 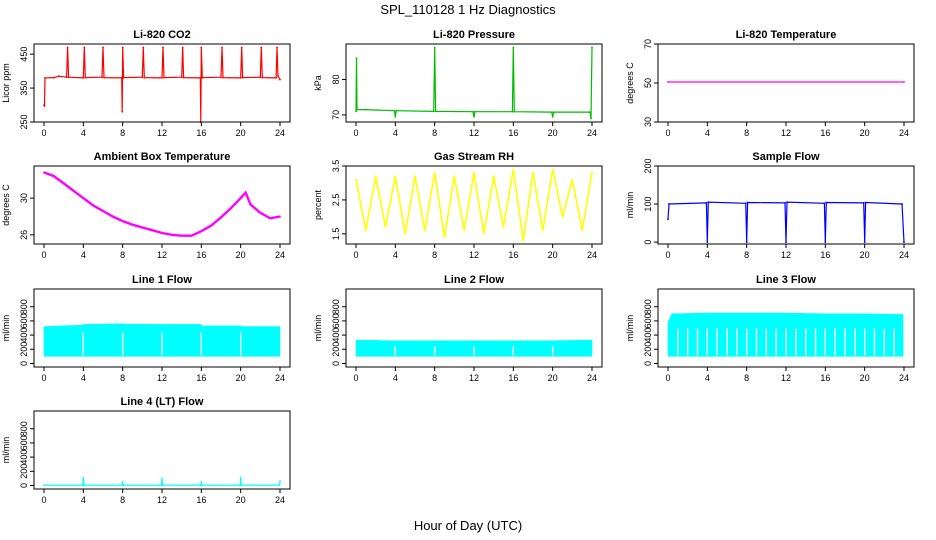 I want to click on page-title: SPL_110128 1 Hz Diagnostics, so click(x=468, y=9).